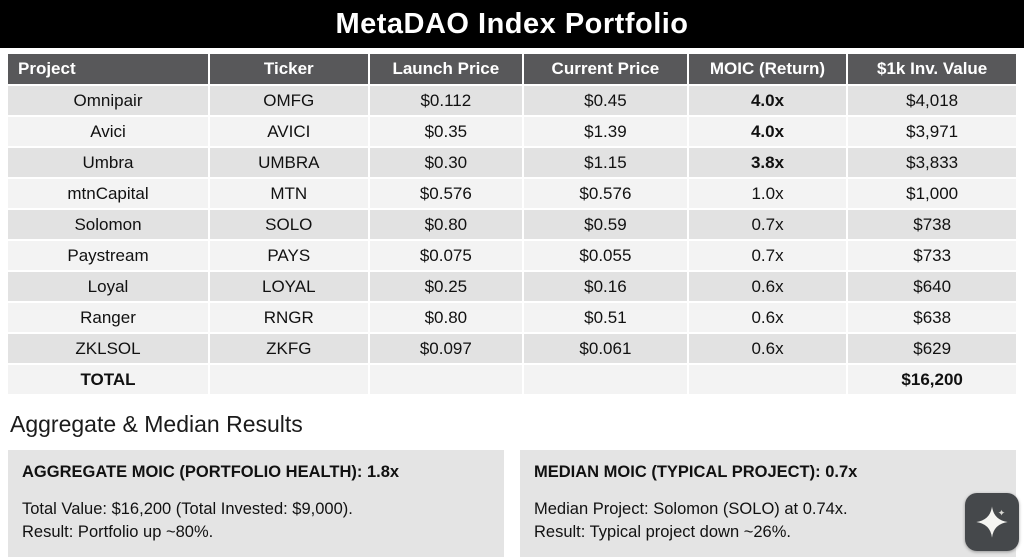  What do you see at coordinates (108, 379) in the screenshot?
I see `total-label-cell: TOTAL` at bounding box center [108, 379].